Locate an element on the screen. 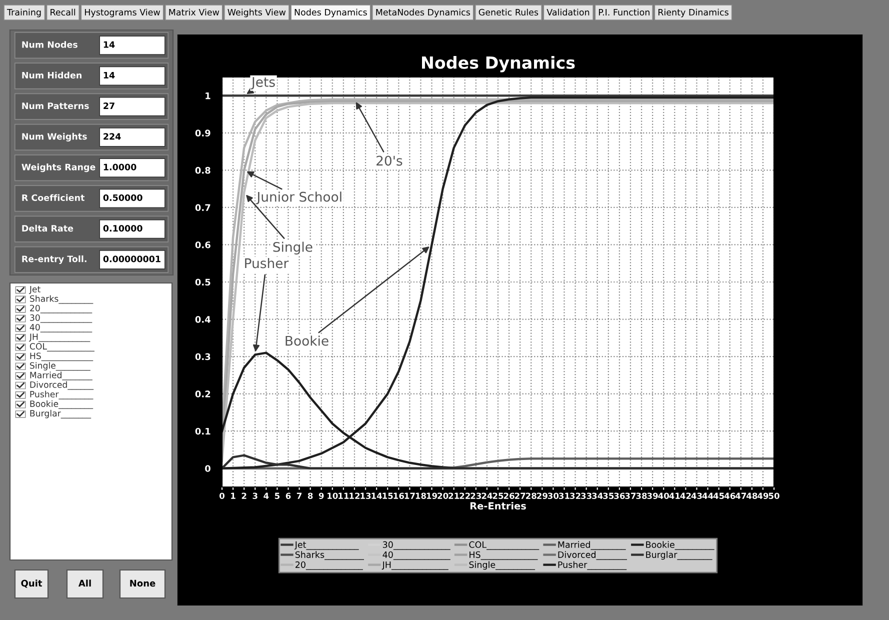 The width and height of the screenshot is (889, 620). text: HS____________ is located at coordinates (62, 357).